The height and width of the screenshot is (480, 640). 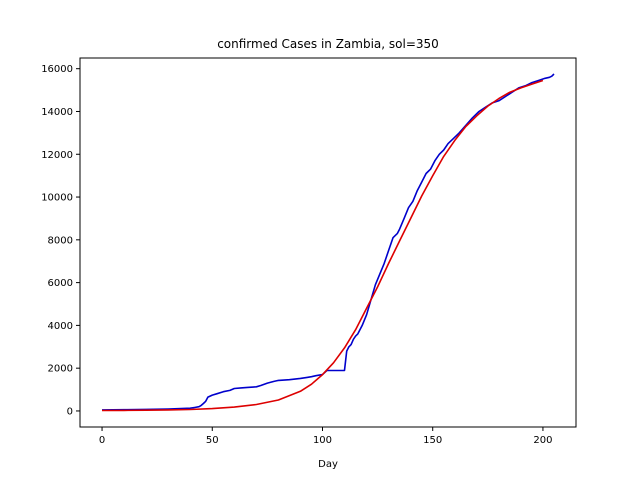 I want to click on y-tick-label: 10000, so click(x=57, y=198).